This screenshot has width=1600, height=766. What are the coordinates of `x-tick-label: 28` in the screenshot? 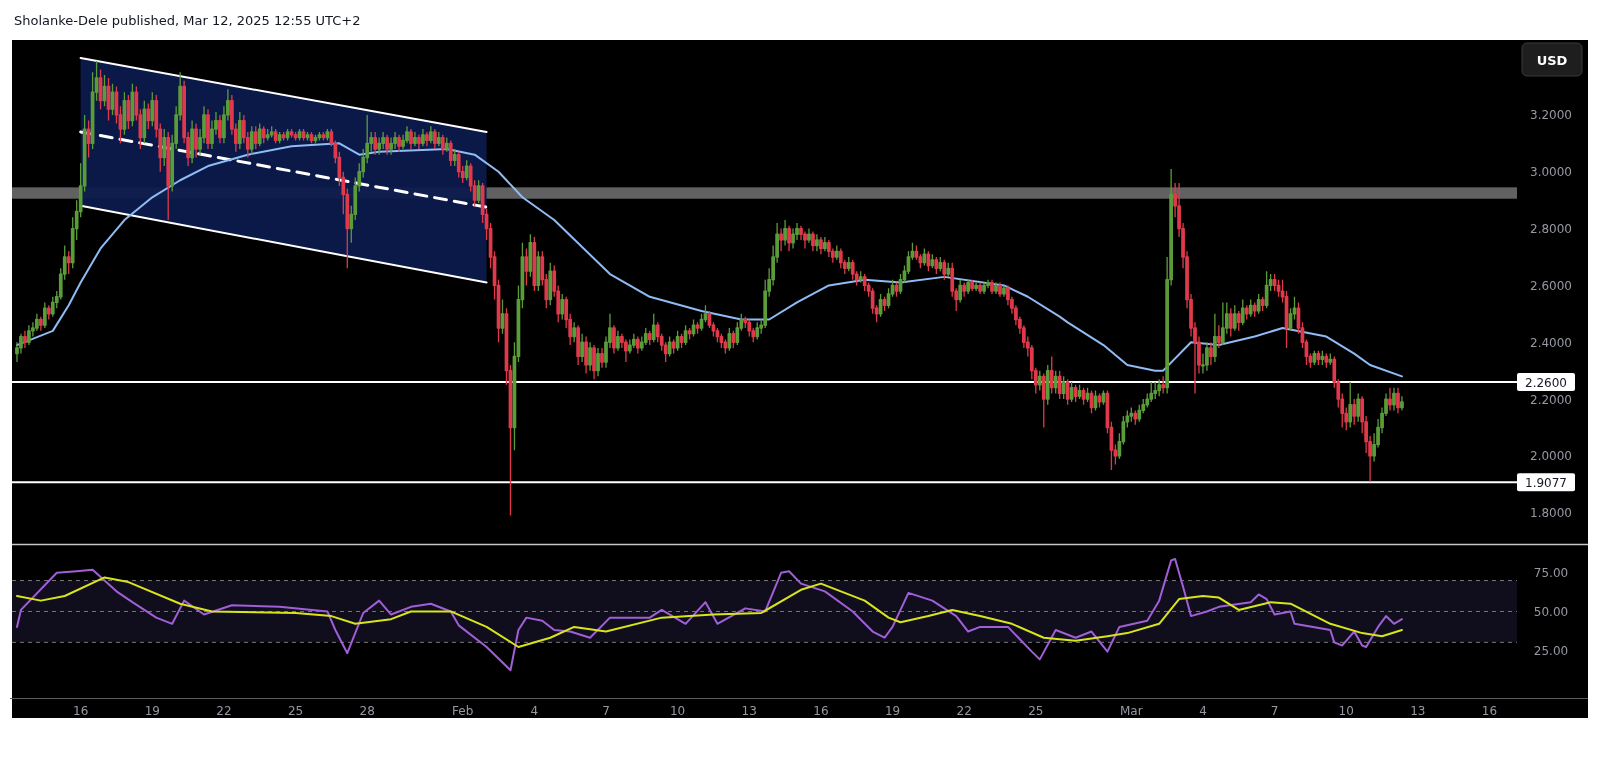 It's located at (367, 711).